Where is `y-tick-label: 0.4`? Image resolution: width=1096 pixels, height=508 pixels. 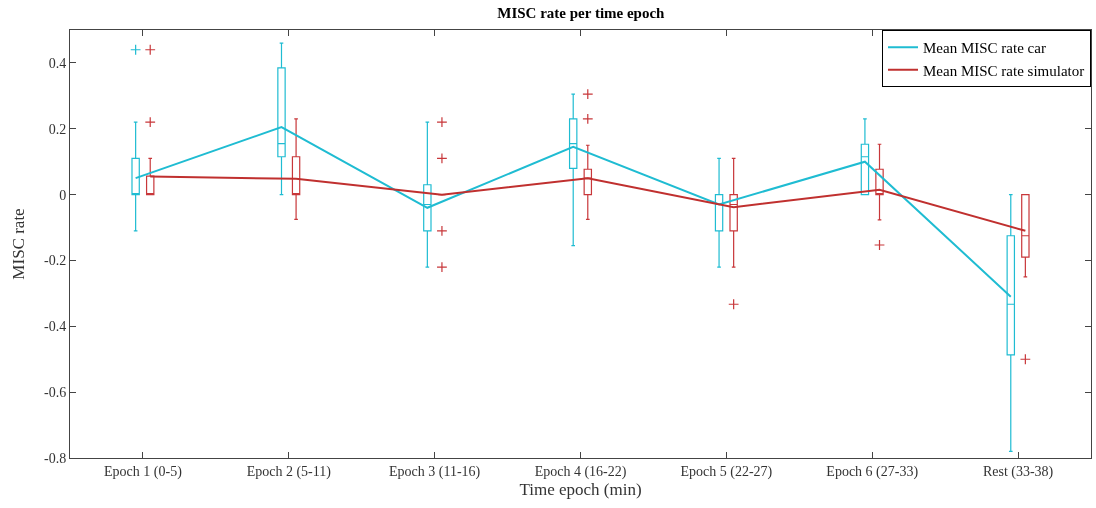 y-tick-label: 0.4 is located at coordinates (57, 63).